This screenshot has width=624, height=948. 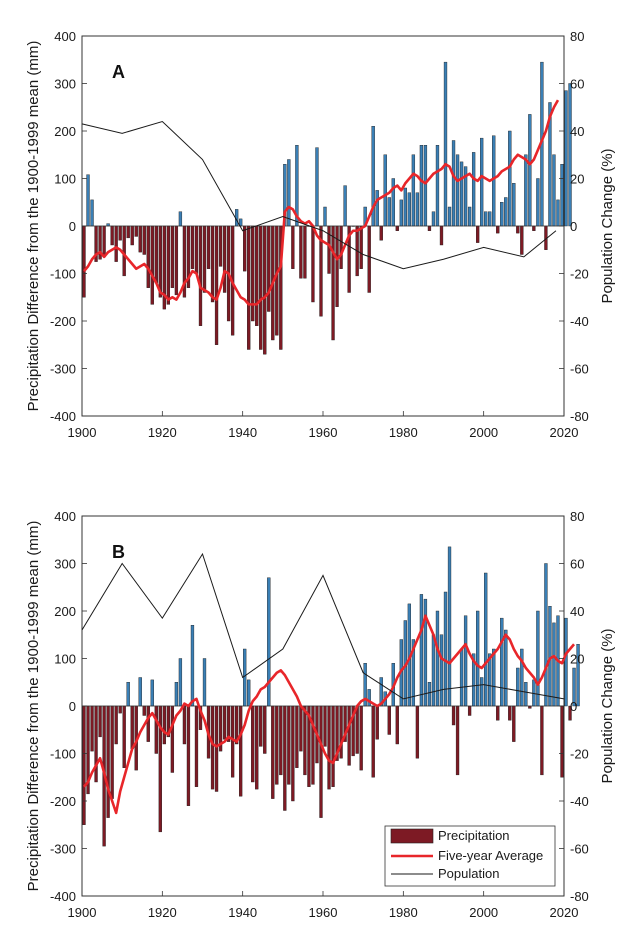 What do you see at coordinates (63, 416) in the screenshot?
I see `y-tick: -400` at bounding box center [63, 416].